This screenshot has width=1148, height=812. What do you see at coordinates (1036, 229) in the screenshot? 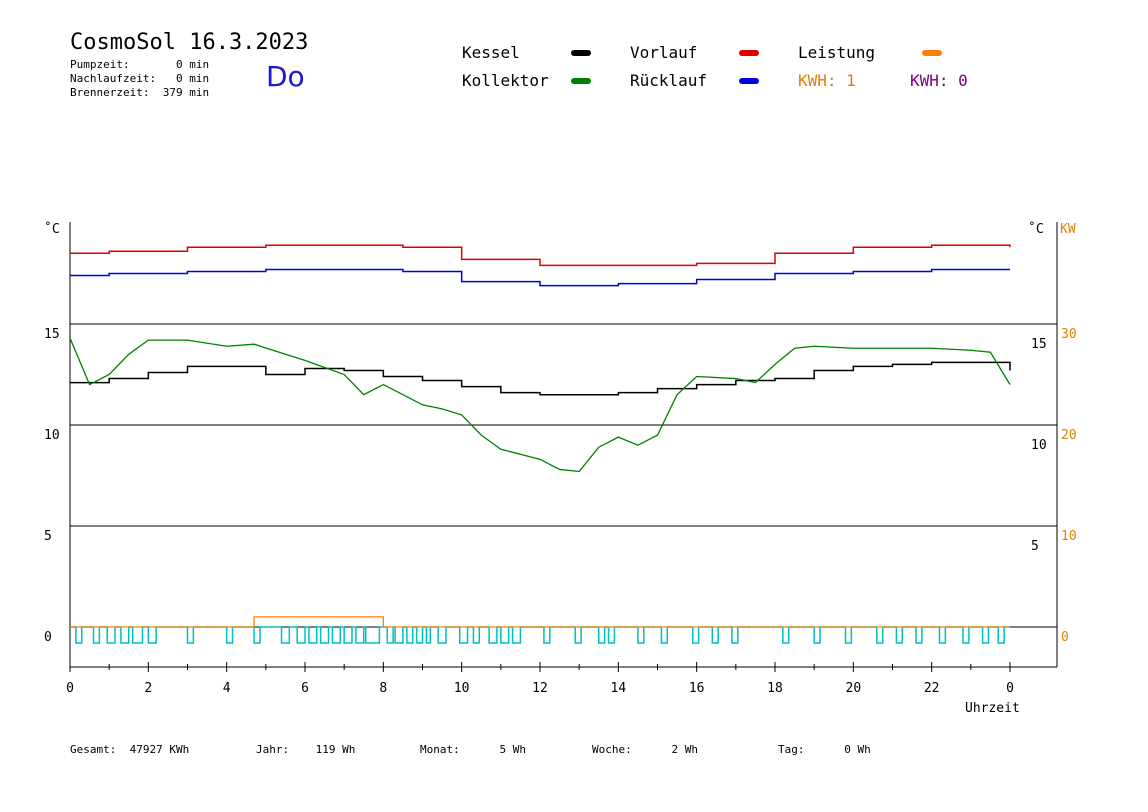
I see `right-axis-unit: ˚C` at bounding box center [1036, 229].